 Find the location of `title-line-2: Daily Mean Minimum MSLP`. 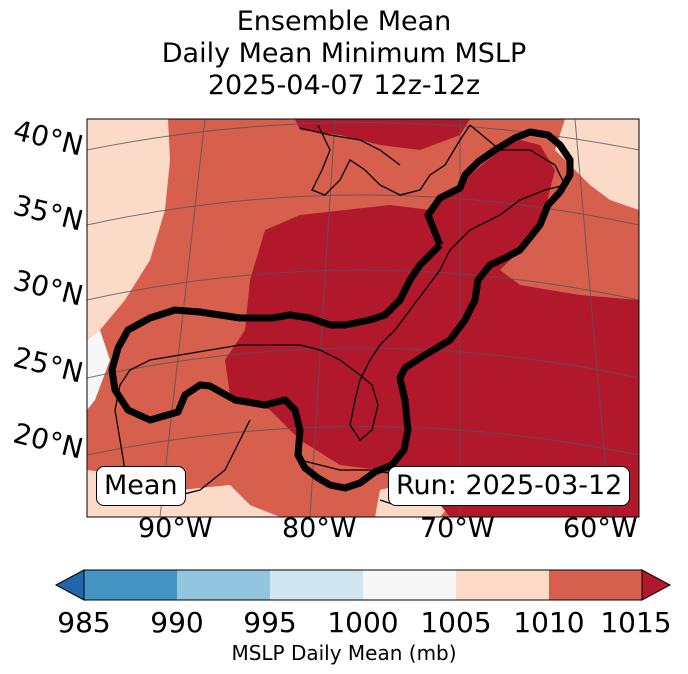

title-line-2: Daily Mean Minimum MSLP is located at coordinates (344, 53).